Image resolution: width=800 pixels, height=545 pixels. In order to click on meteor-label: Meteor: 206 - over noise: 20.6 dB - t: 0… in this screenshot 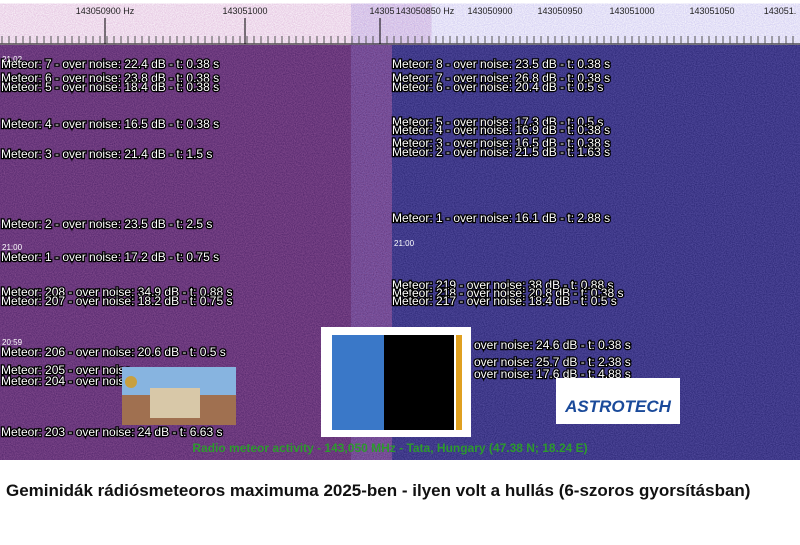, I will do `click(113, 352)`.